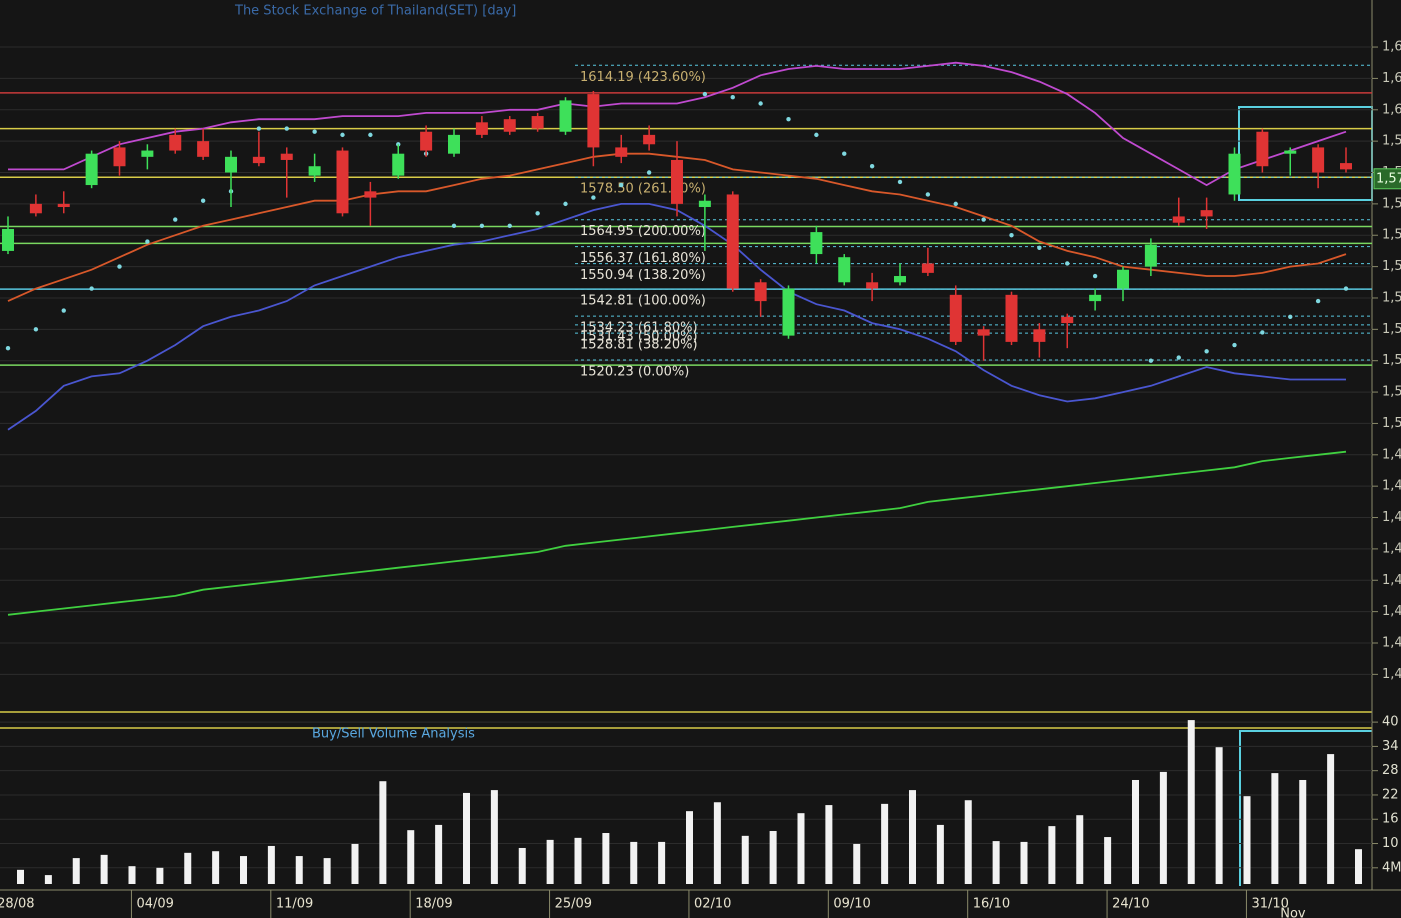 The image size is (1401, 918). I want to click on fib-label: 1528.81 (38.20%), so click(639, 345).